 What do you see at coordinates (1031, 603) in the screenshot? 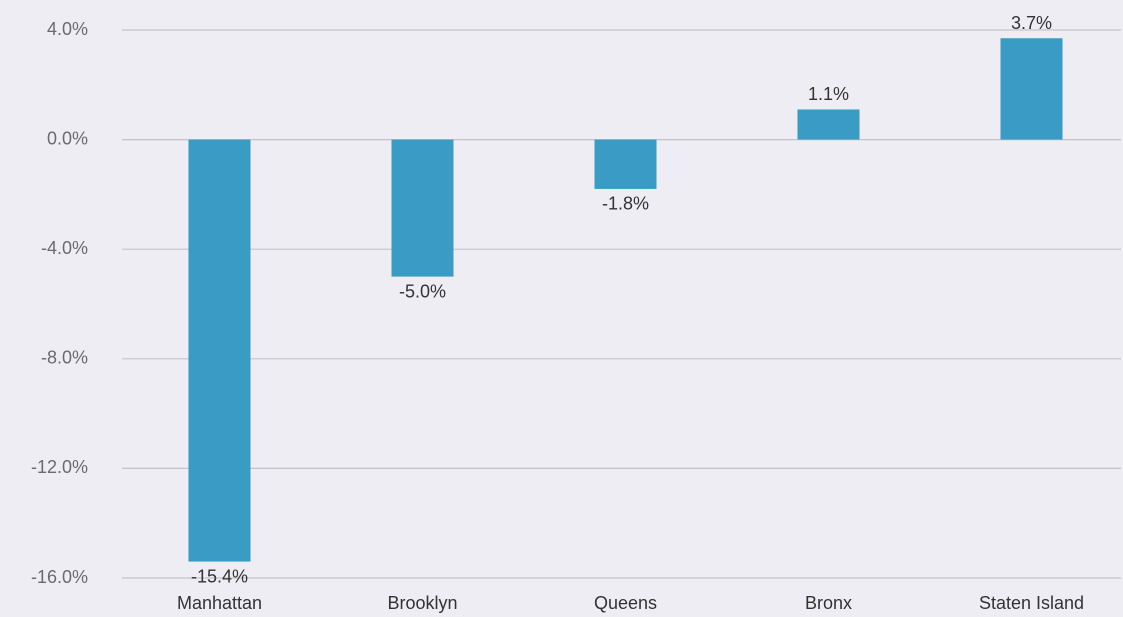
I see `x-tick-label: Staten Island` at bounding box center [1031, 603].